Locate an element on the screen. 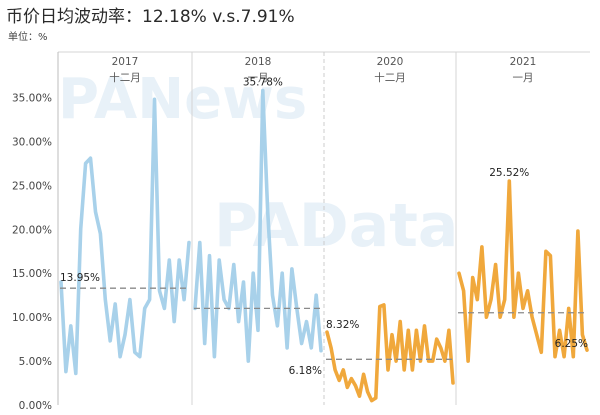  peak-label-2018: 35.78% is located at coordinates (263, 83).